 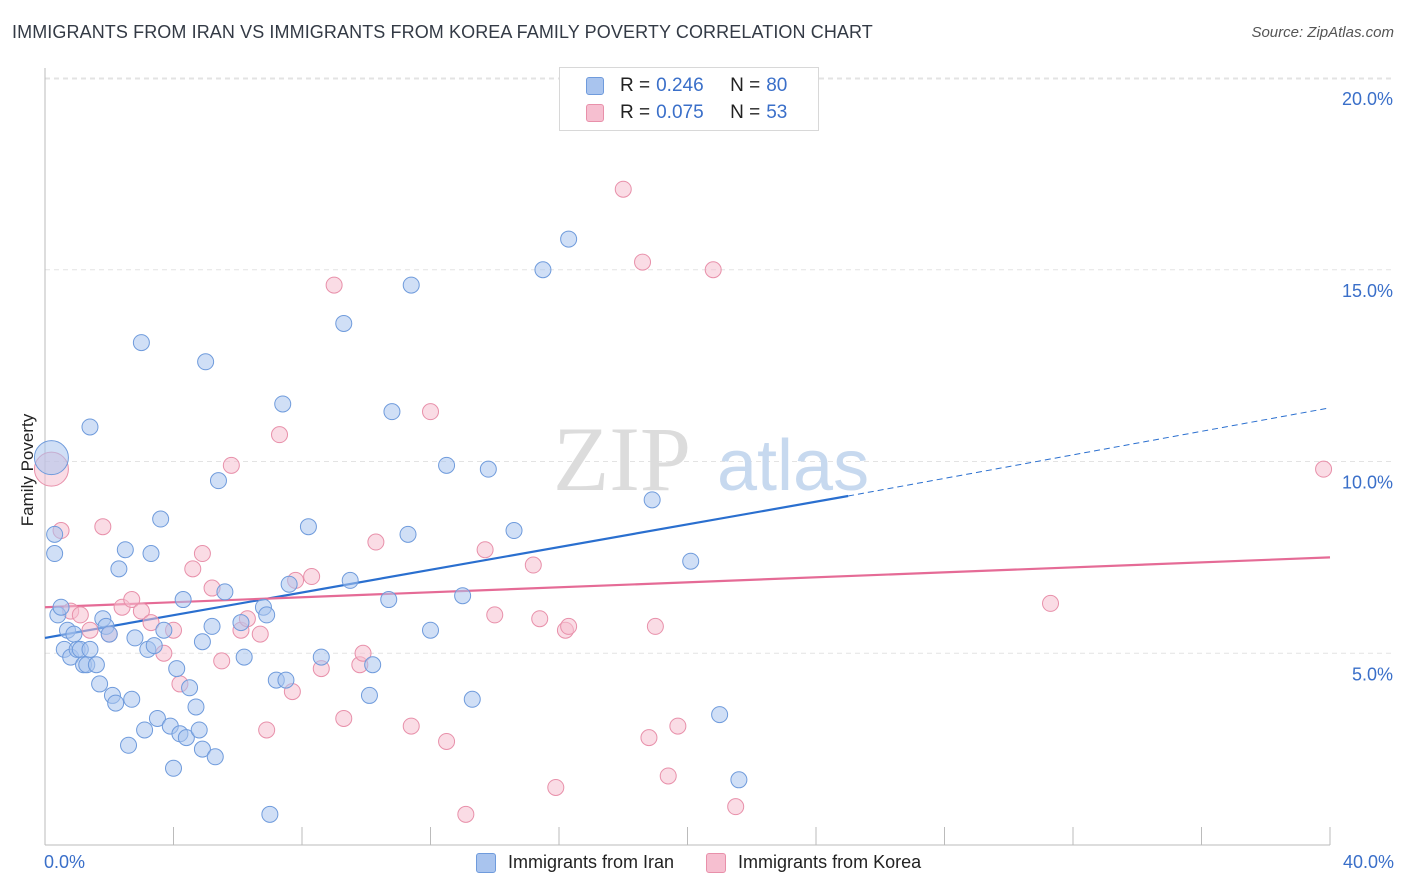 What do you see at coordinates (1089, 452) in the screenshot?
I see `trend-line-iran-extension` at bounding box center [1089, 452].